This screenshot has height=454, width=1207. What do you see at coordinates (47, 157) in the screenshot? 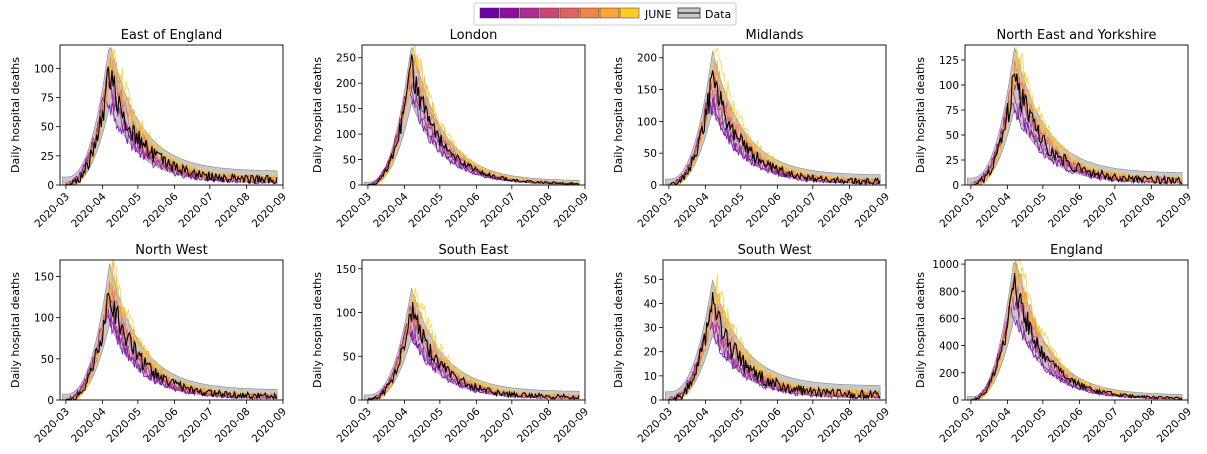
I see `y-tick-label: 25` at bounding box center [47, 157].